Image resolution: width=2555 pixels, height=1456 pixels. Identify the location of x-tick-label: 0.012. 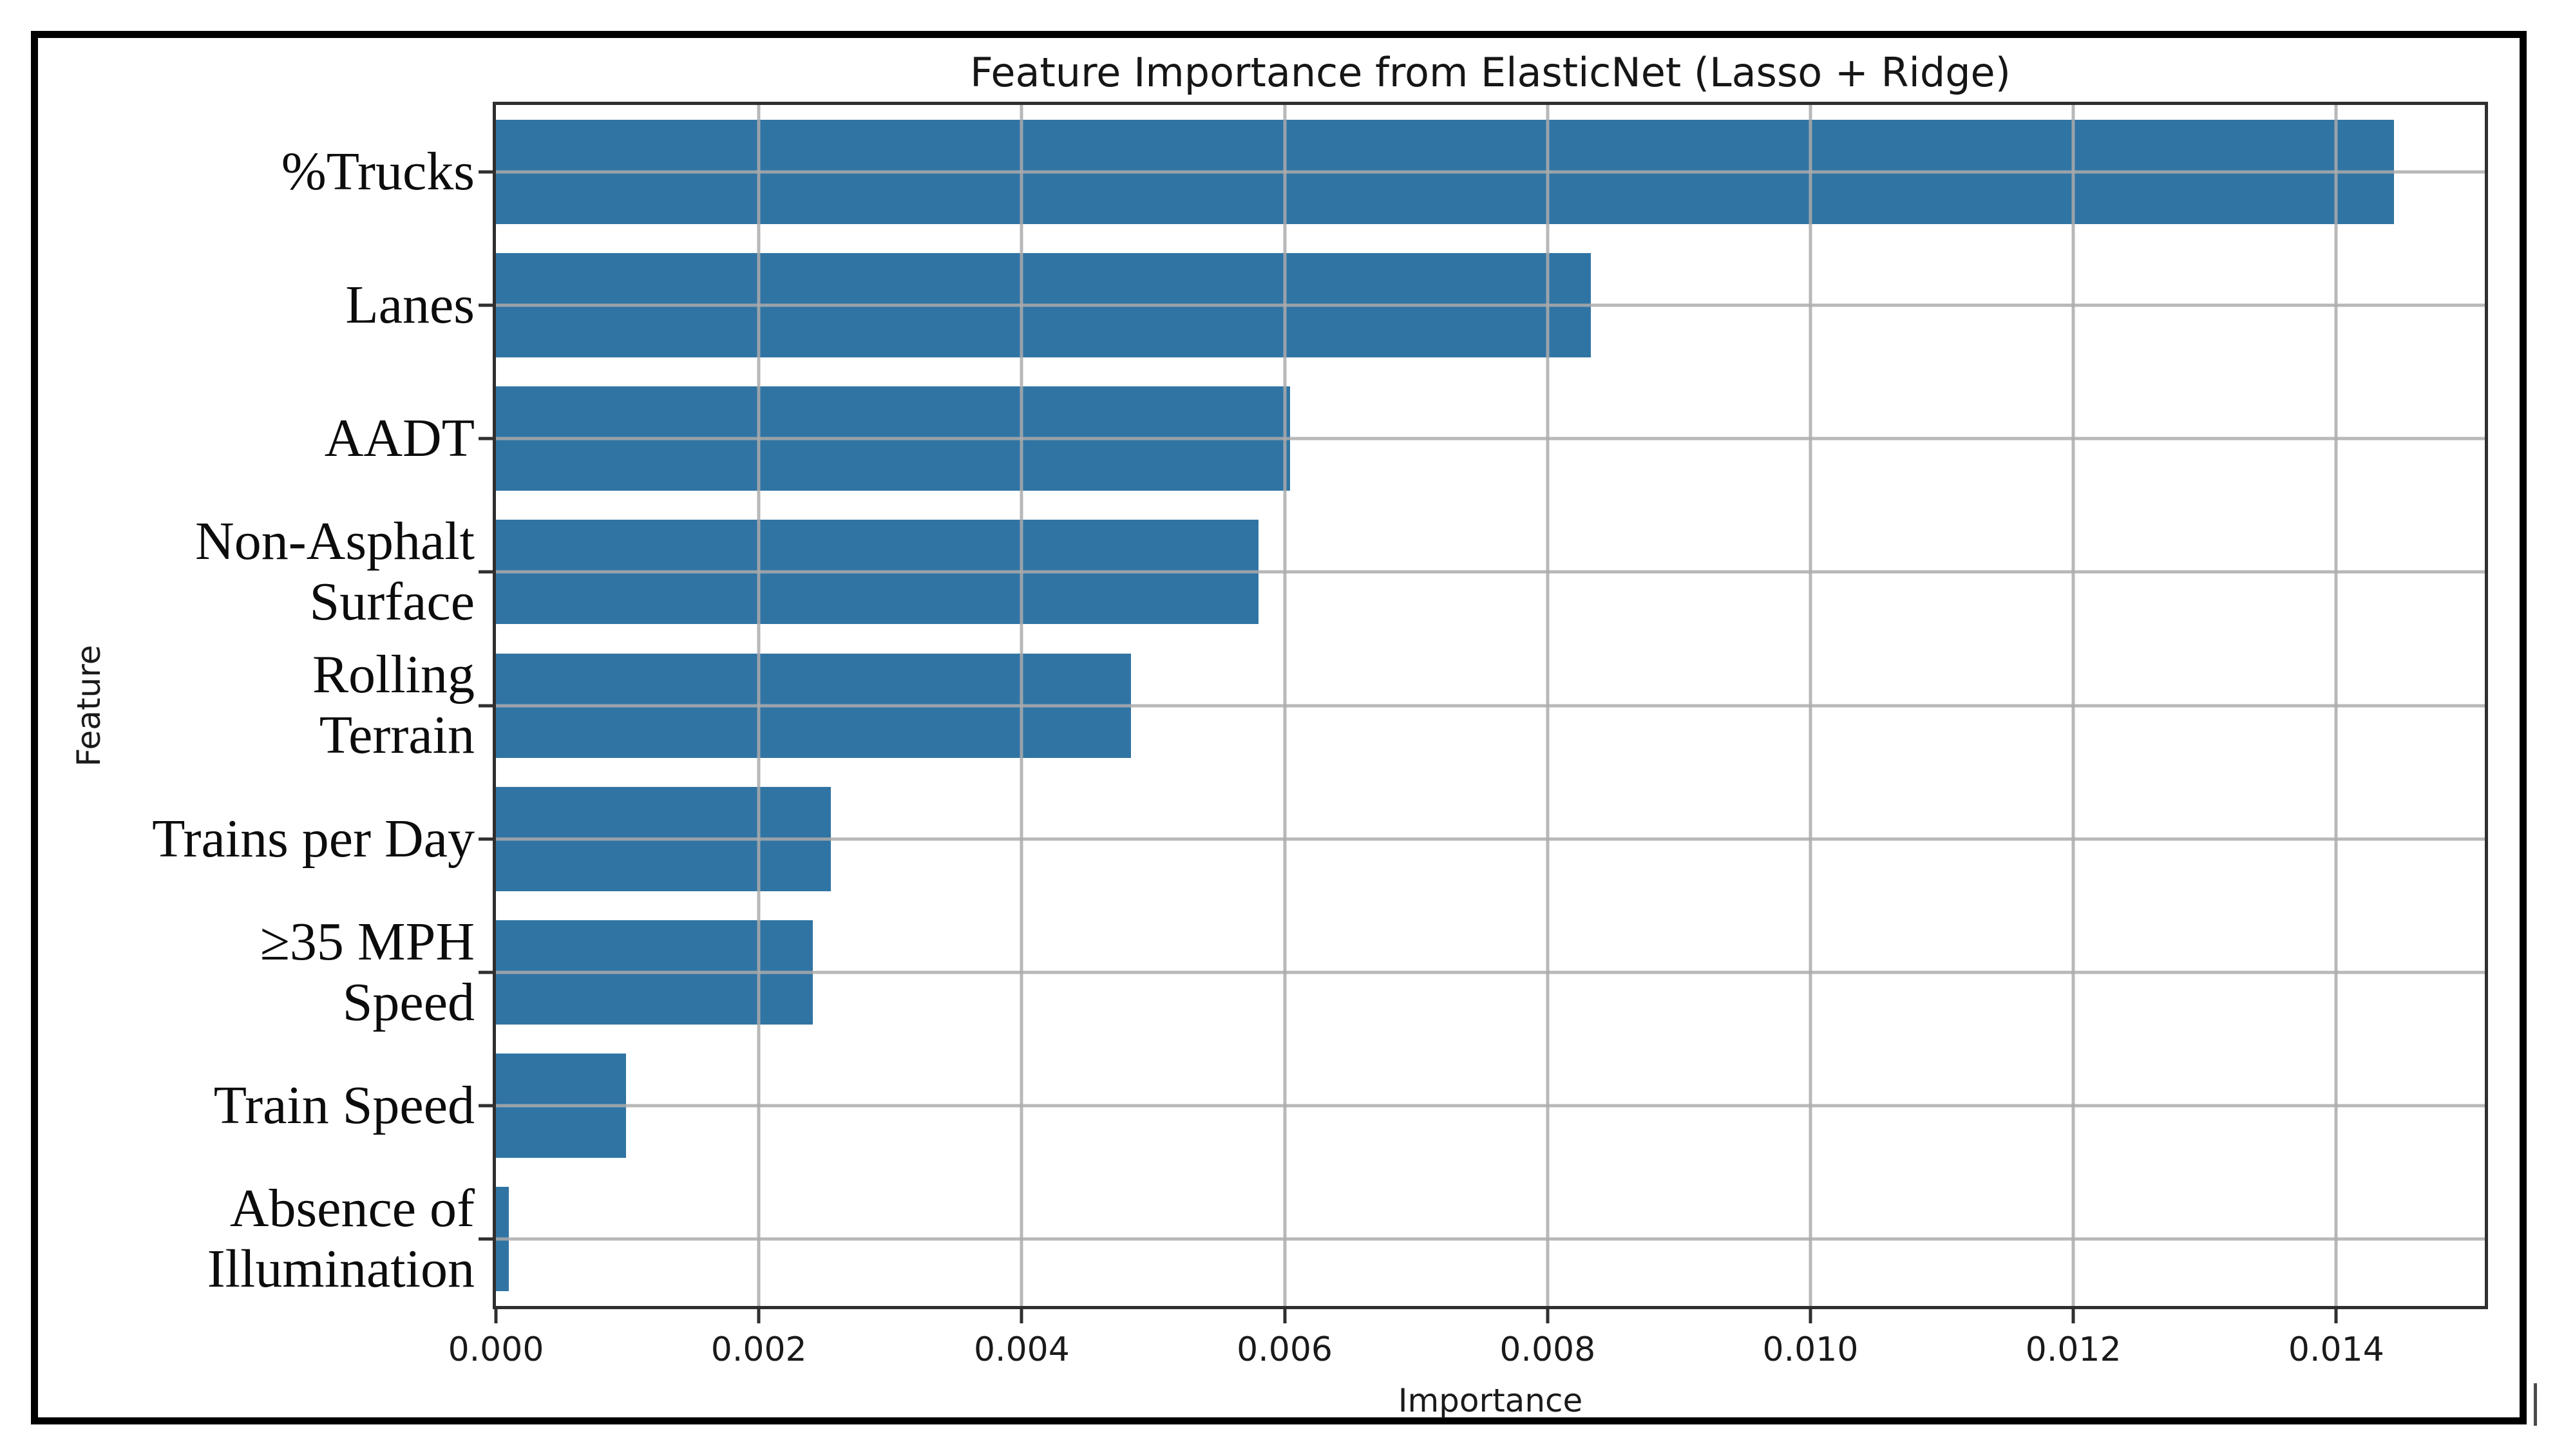
(2073, 1349).